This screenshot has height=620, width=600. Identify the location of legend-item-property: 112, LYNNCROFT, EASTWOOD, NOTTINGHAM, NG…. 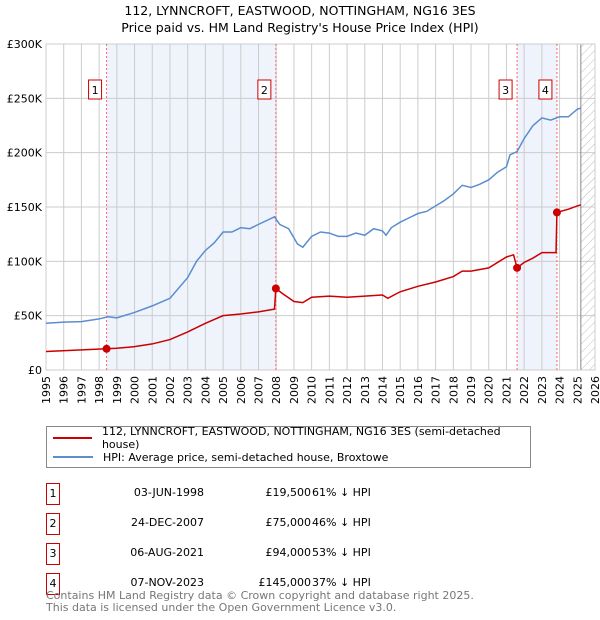
(291, 438).